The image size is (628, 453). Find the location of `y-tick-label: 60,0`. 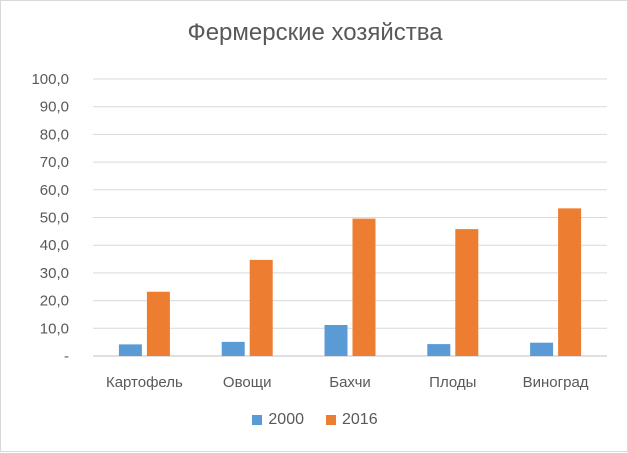

y-tick-label: 60,0 is located at coordinates (54, 190).